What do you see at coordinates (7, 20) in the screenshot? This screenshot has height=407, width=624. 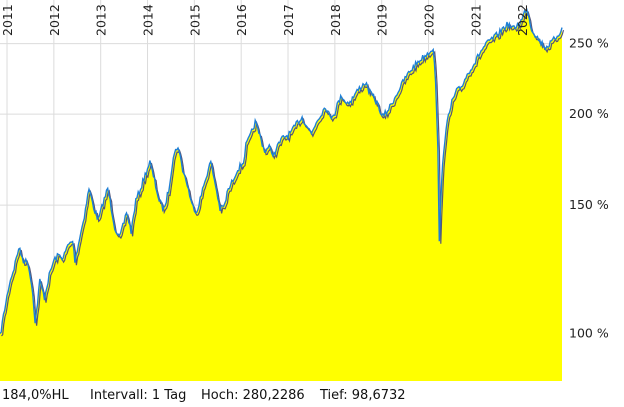 I see `x-tick-label: 2011` at bounding box center [7, 20].